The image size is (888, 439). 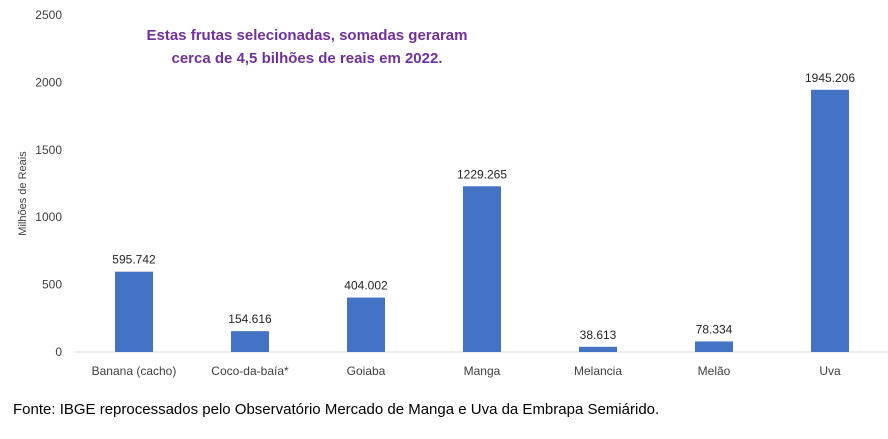 I want to click on x-tick-label: Melancia, so click(x=598, y=371).